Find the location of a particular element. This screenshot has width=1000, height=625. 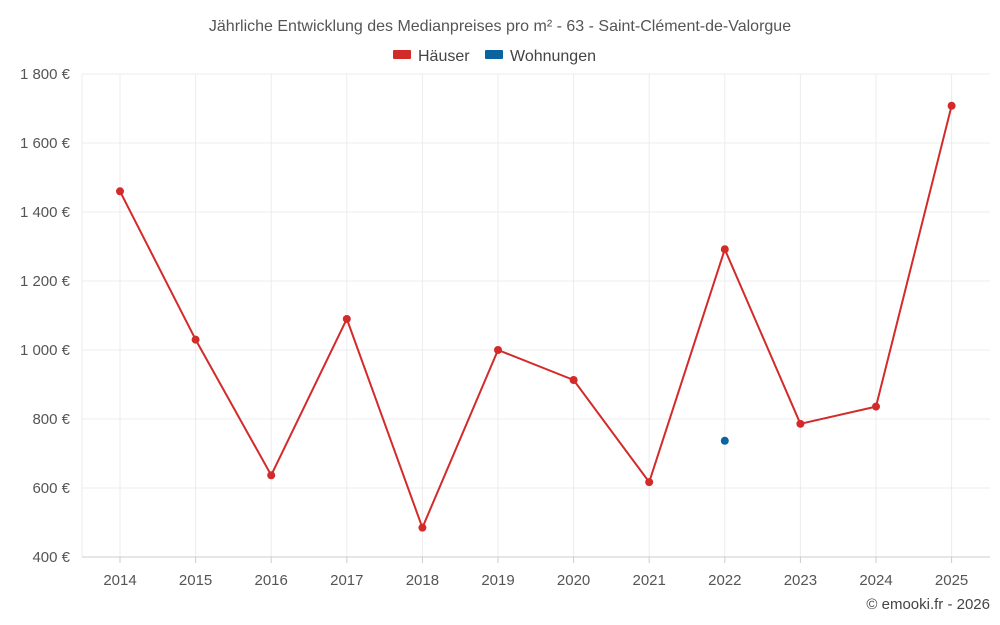

y-tick-label: 1 600 € is located at coordinates (45, 143).